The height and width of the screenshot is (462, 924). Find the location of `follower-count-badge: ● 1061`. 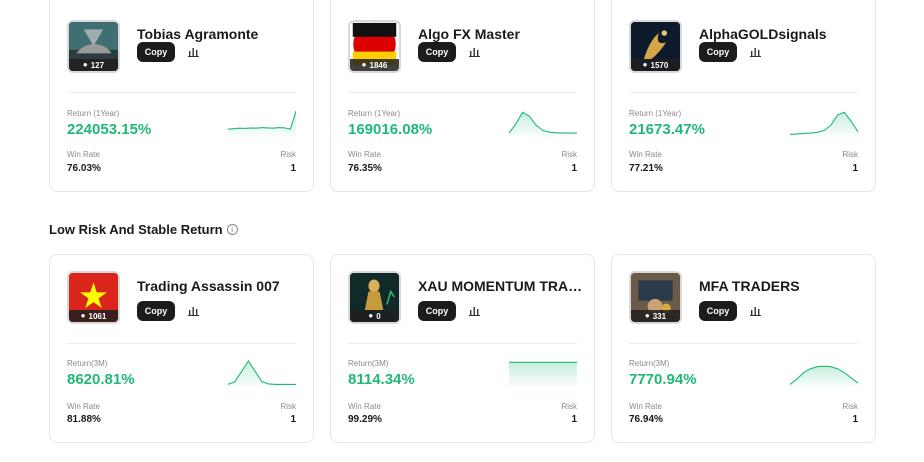

follower-count-badge: ● 1061 is located at coordinates (93, 316).